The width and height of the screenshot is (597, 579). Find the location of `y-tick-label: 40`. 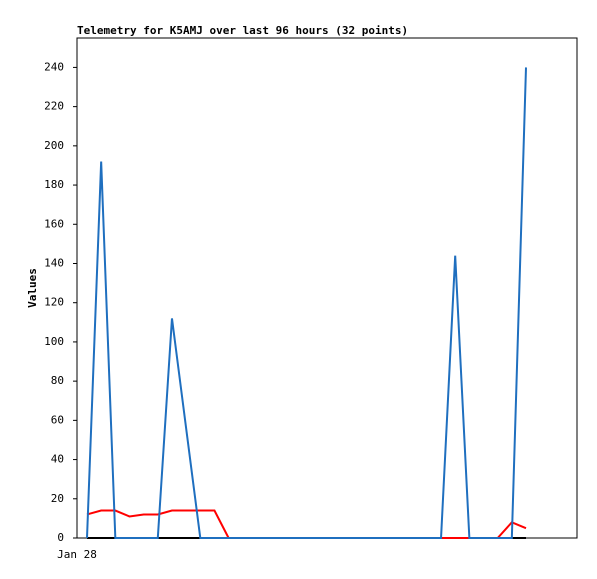

y-tick-label: 40 is located at coordinates (57, 459).